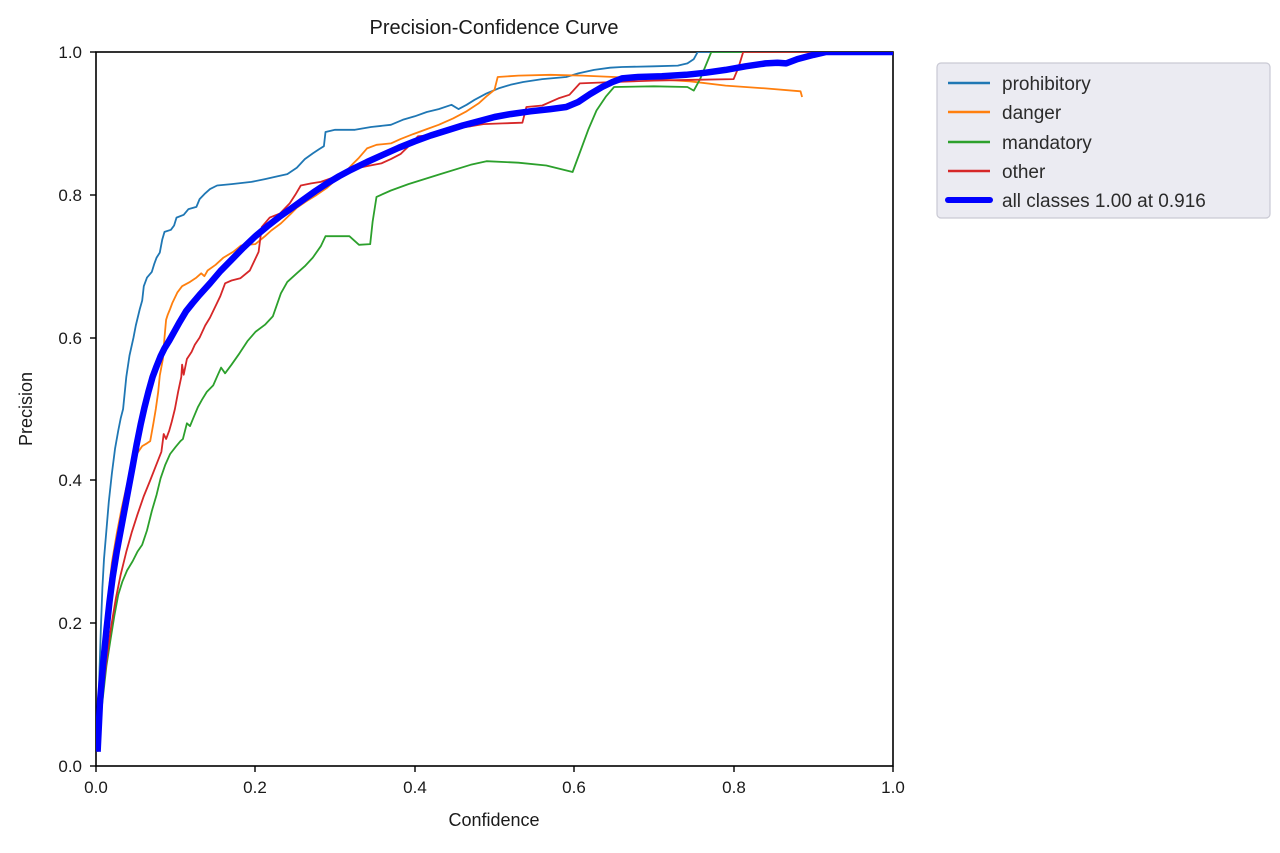 The width and height of the screenshot is (1280, 853). I want to click on x-tick-label-4: 0.8, so click(734, 787).